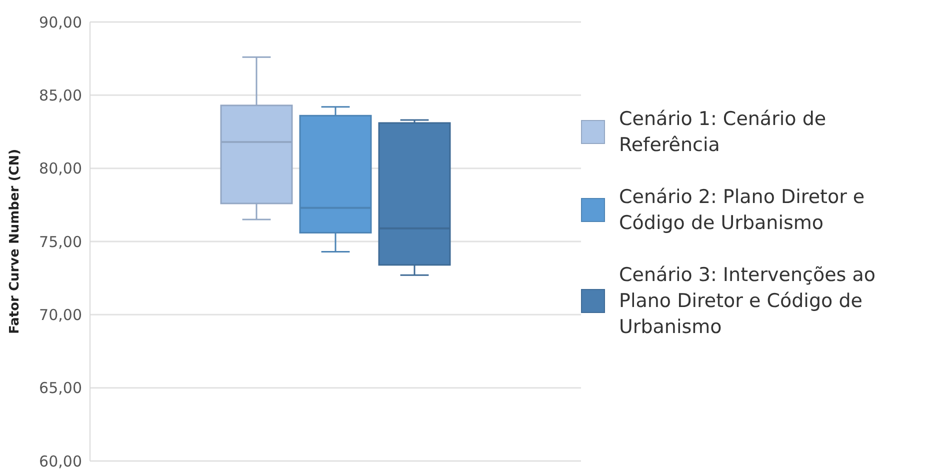  Describe the element at coordinates (60, 22) in the screenshot. I see `y-tick-label: 90,00` at that location.